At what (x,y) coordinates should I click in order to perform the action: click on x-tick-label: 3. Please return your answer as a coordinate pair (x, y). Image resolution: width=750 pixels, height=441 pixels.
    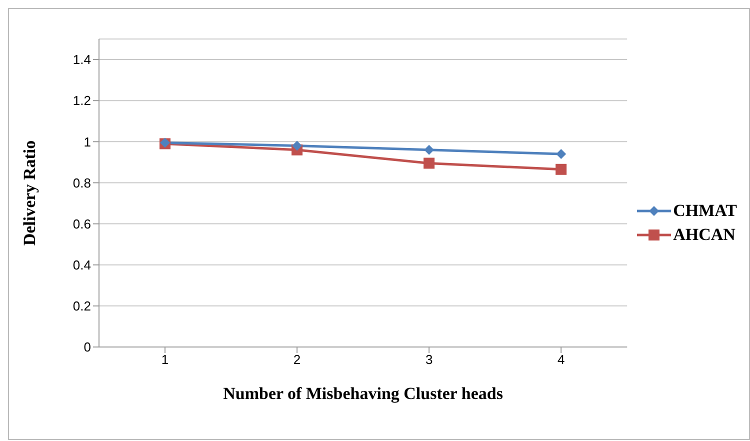
    Looking at the image, I should click on (429, 360).